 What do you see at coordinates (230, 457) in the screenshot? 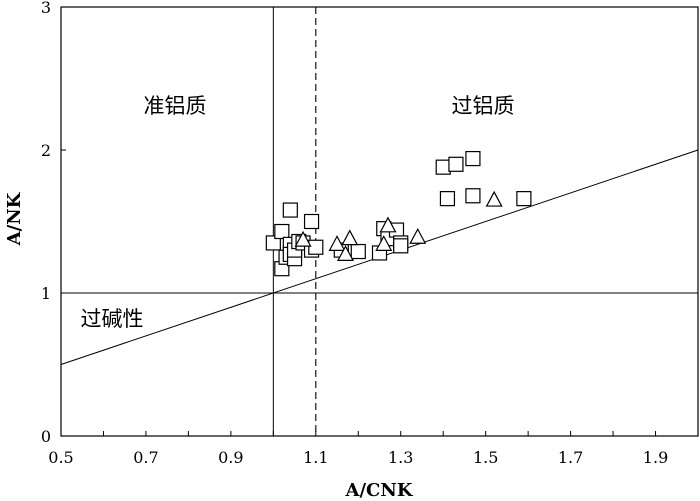
I see `x-tick-label: 0.9` at bounding box center [230, 457].